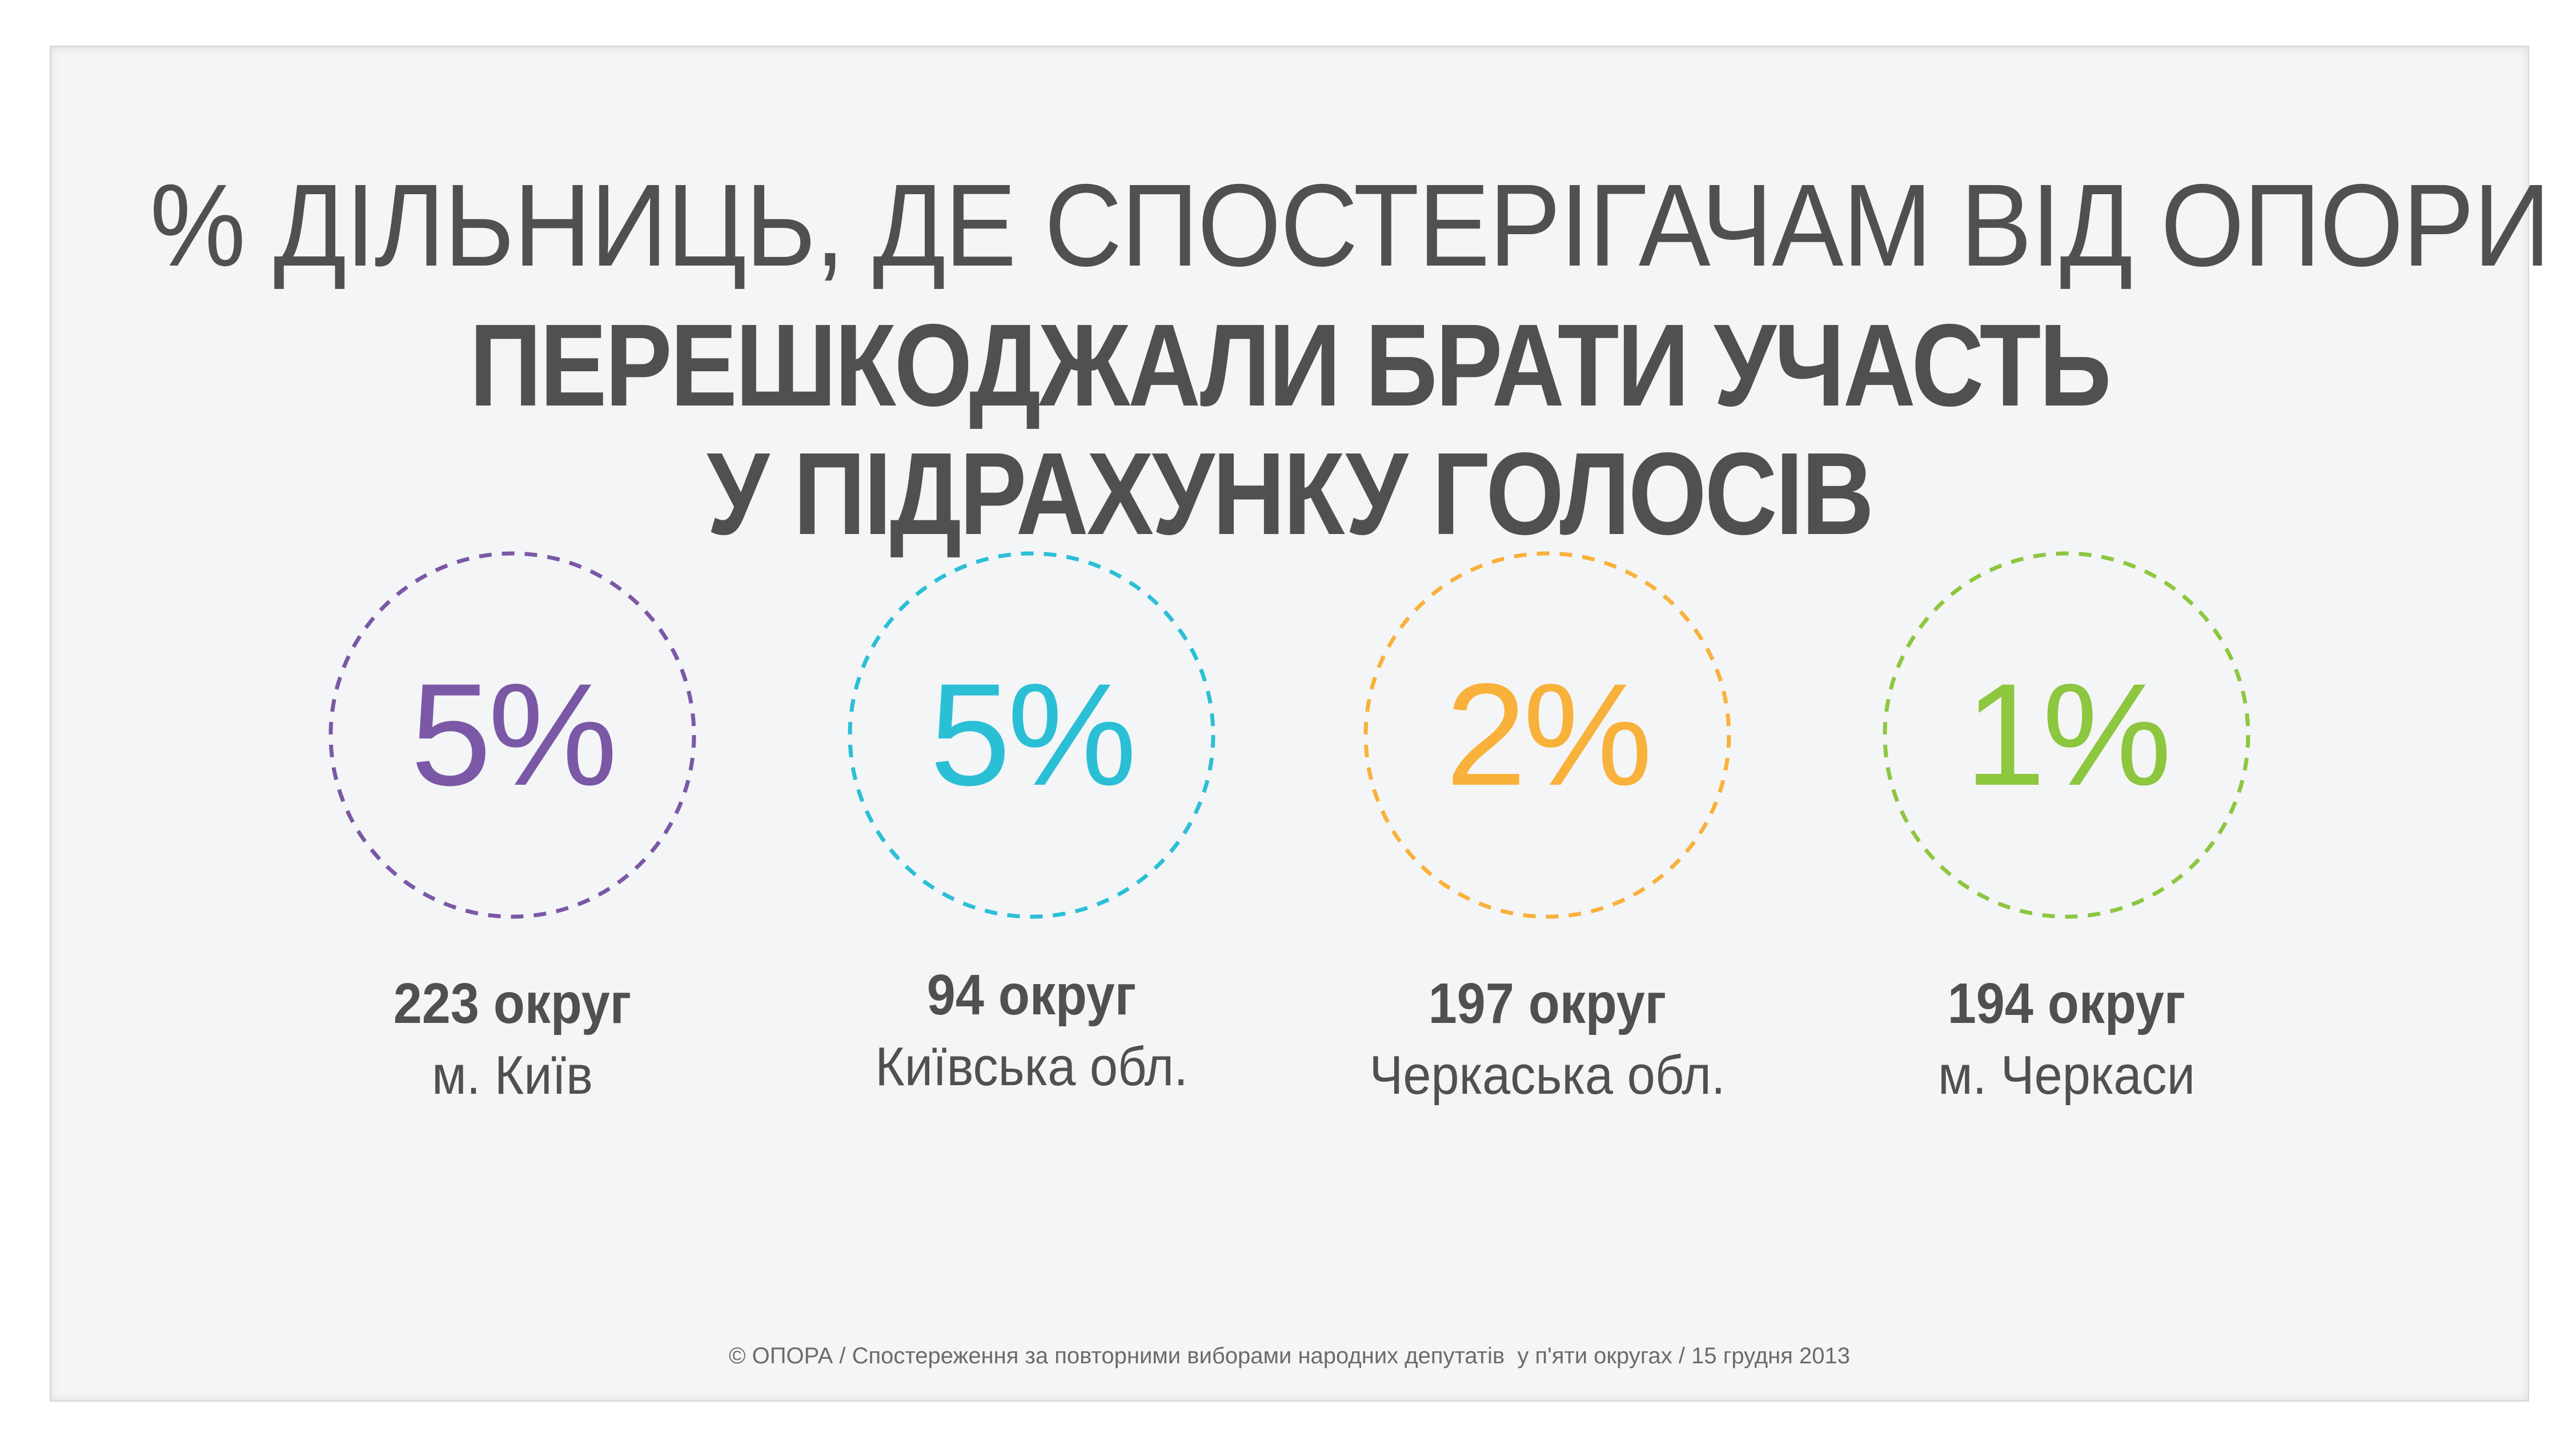 The height and width of the screenshot is (1449, 2576). Describe the element at coordinates (1547, 1075) in the screenshot. I see `region-label: Черкаська обл.` at that location.